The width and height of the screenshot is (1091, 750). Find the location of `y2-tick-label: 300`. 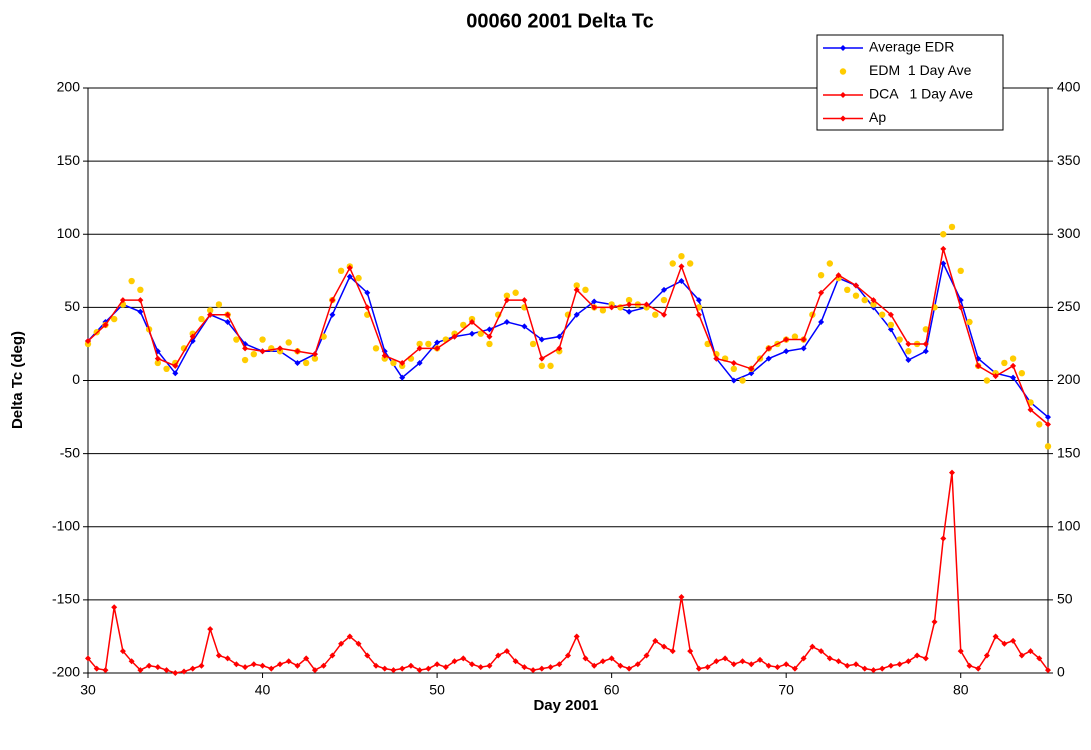

y2-tick-label: 300 is located at coordinates (1069, 233).